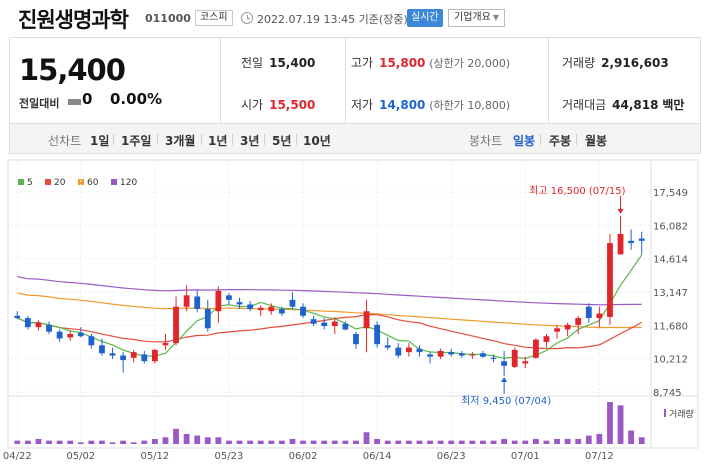  I want to click on company-overview-dropdown: 기업개요 ▼, so click(476, 18).